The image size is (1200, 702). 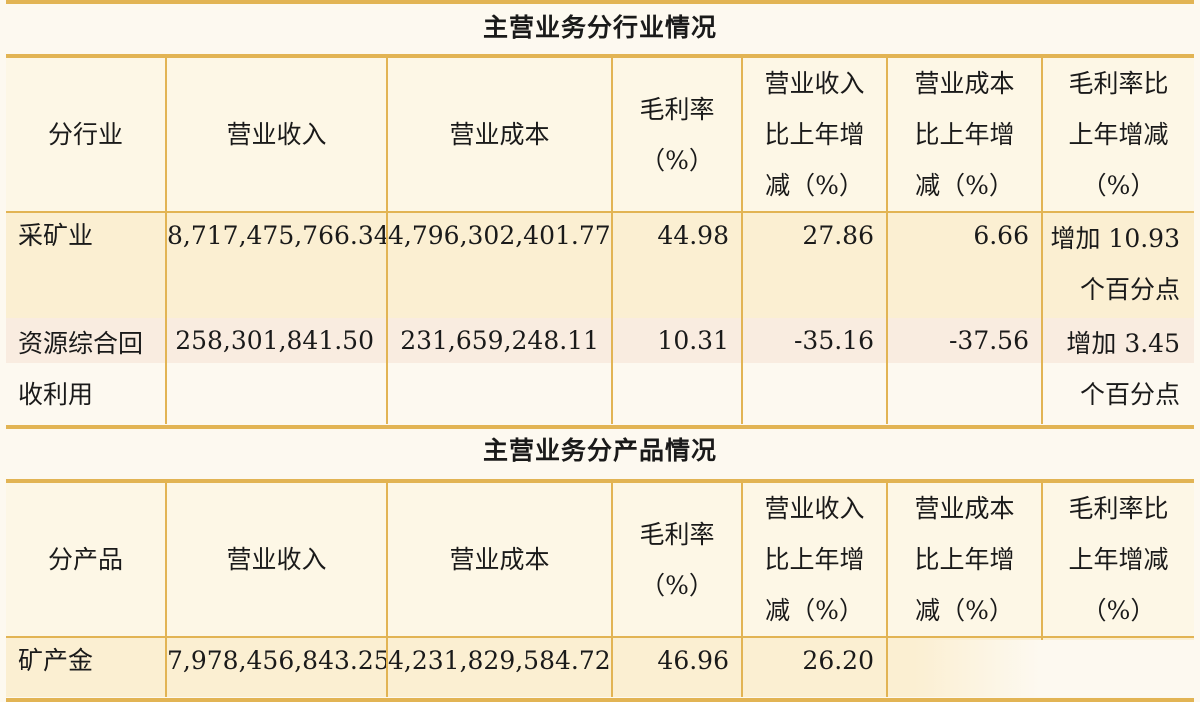 What do you see at coordinates (276, 265) in the screenshot?
I see `row-revenue: 8,717,475,766.34` at bounding box center [276, 265].